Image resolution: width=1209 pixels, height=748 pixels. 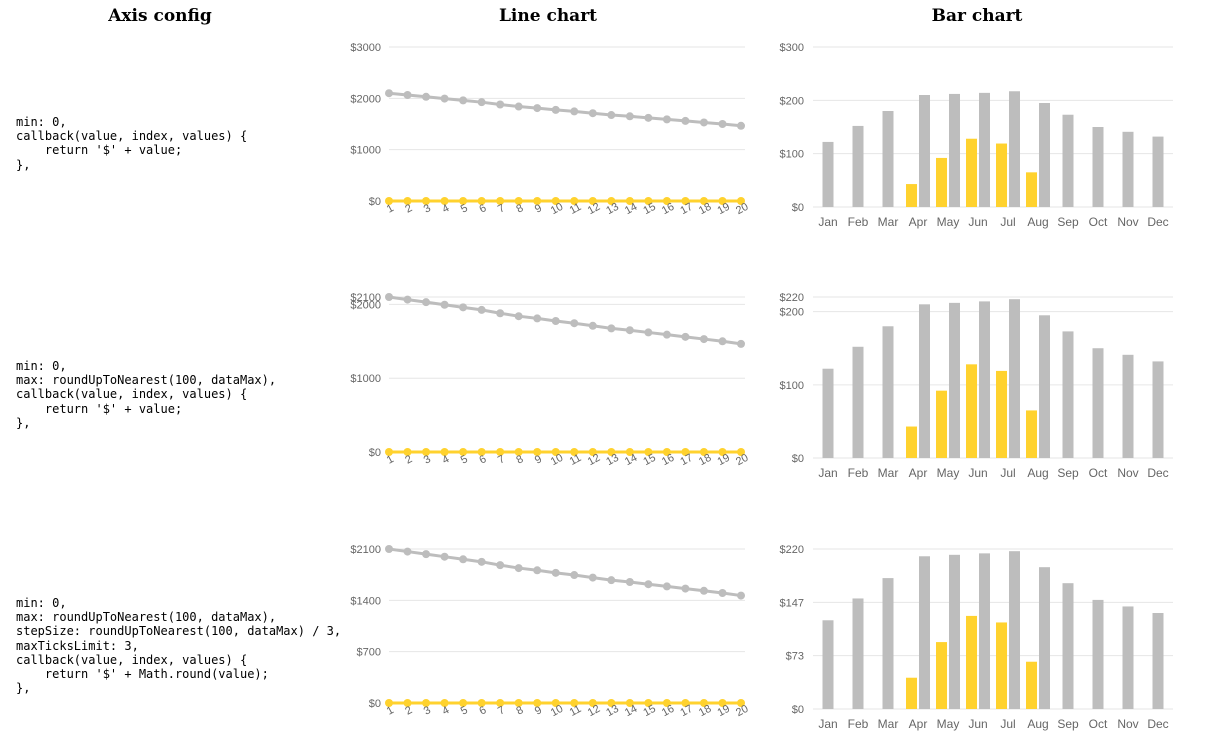 I want to click on y-tick-label: $147, so click(x=792, y=603).